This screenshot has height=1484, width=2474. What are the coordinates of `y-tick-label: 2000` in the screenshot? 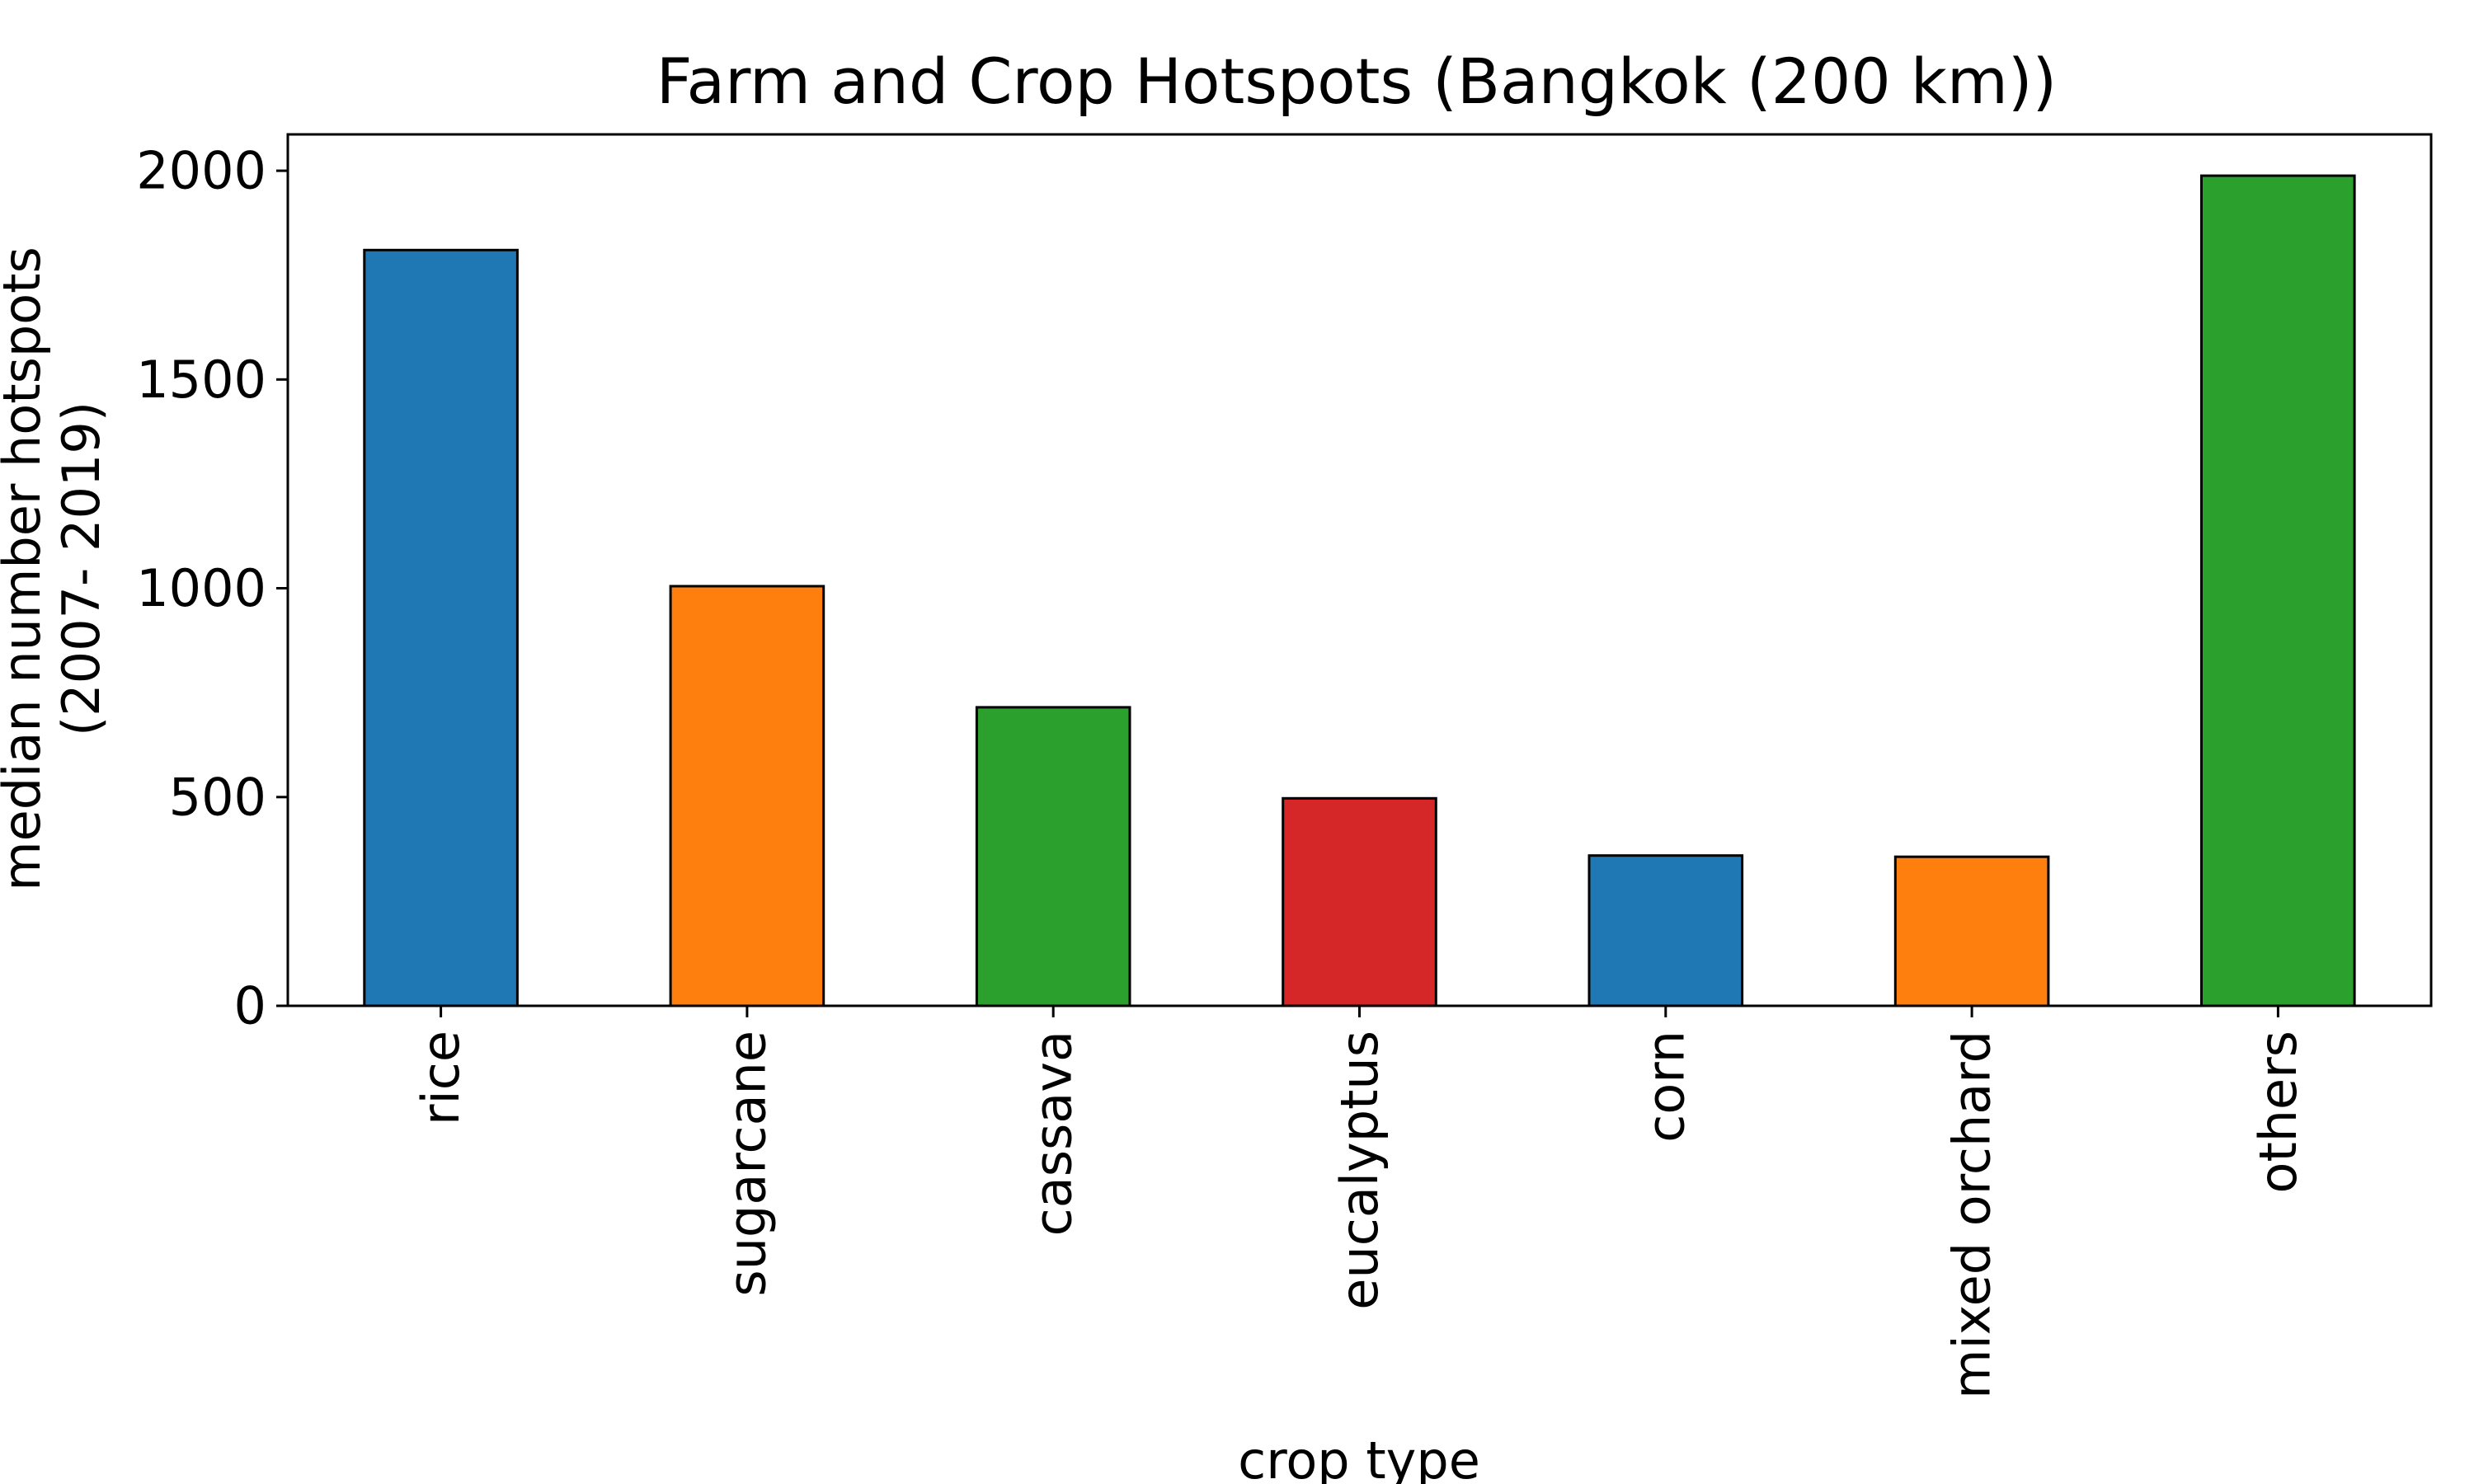 It's located at (201, 171).